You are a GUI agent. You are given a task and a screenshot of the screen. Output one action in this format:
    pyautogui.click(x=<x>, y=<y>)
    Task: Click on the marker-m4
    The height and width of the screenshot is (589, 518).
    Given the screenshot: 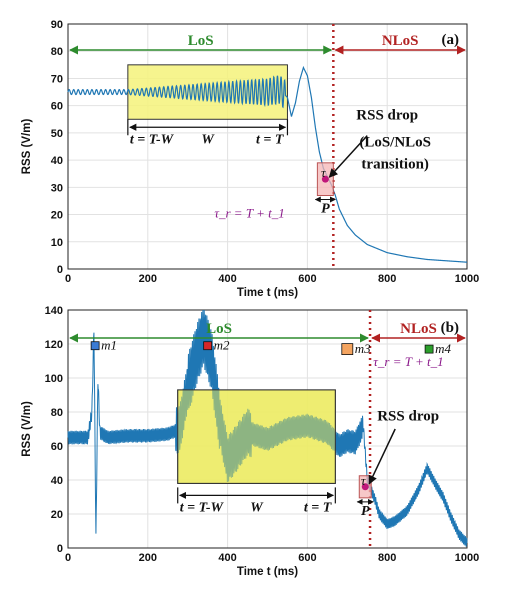 What is the action you would take?
    pyautogui.click(x=429, y=349)
    